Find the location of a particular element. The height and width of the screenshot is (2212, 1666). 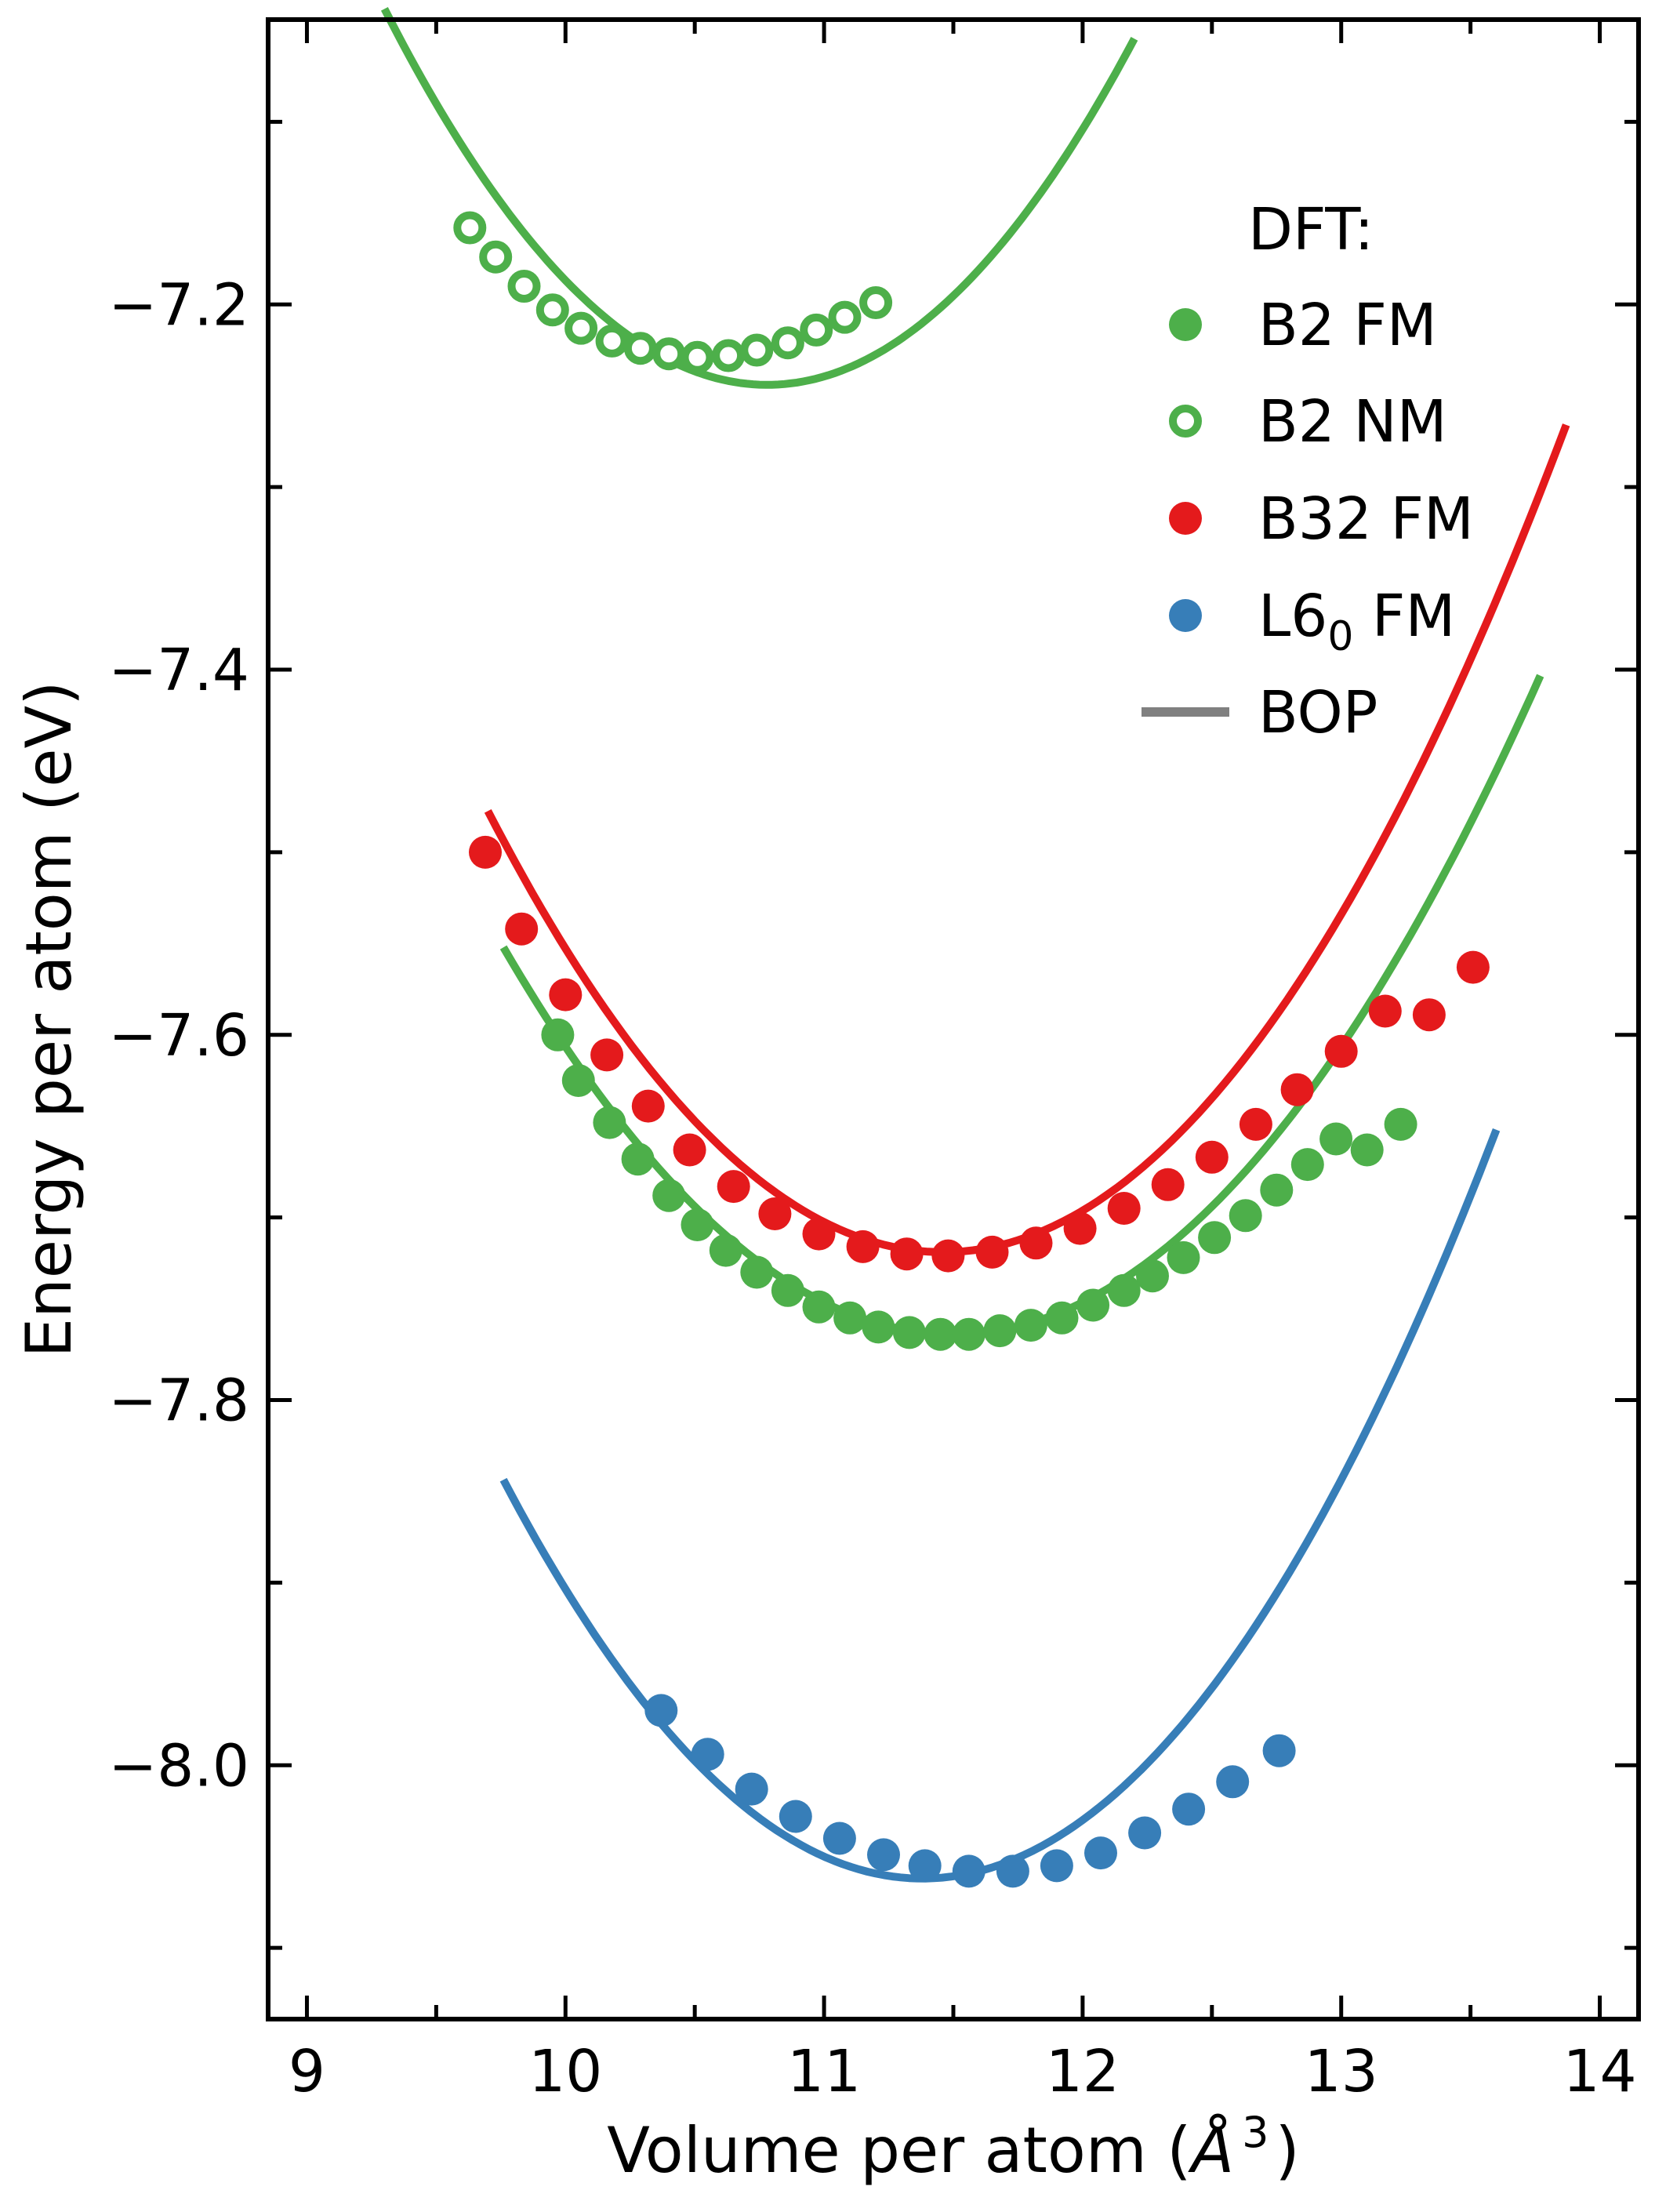

x-tick-label: 10 is located at coordinates (565, 2071).